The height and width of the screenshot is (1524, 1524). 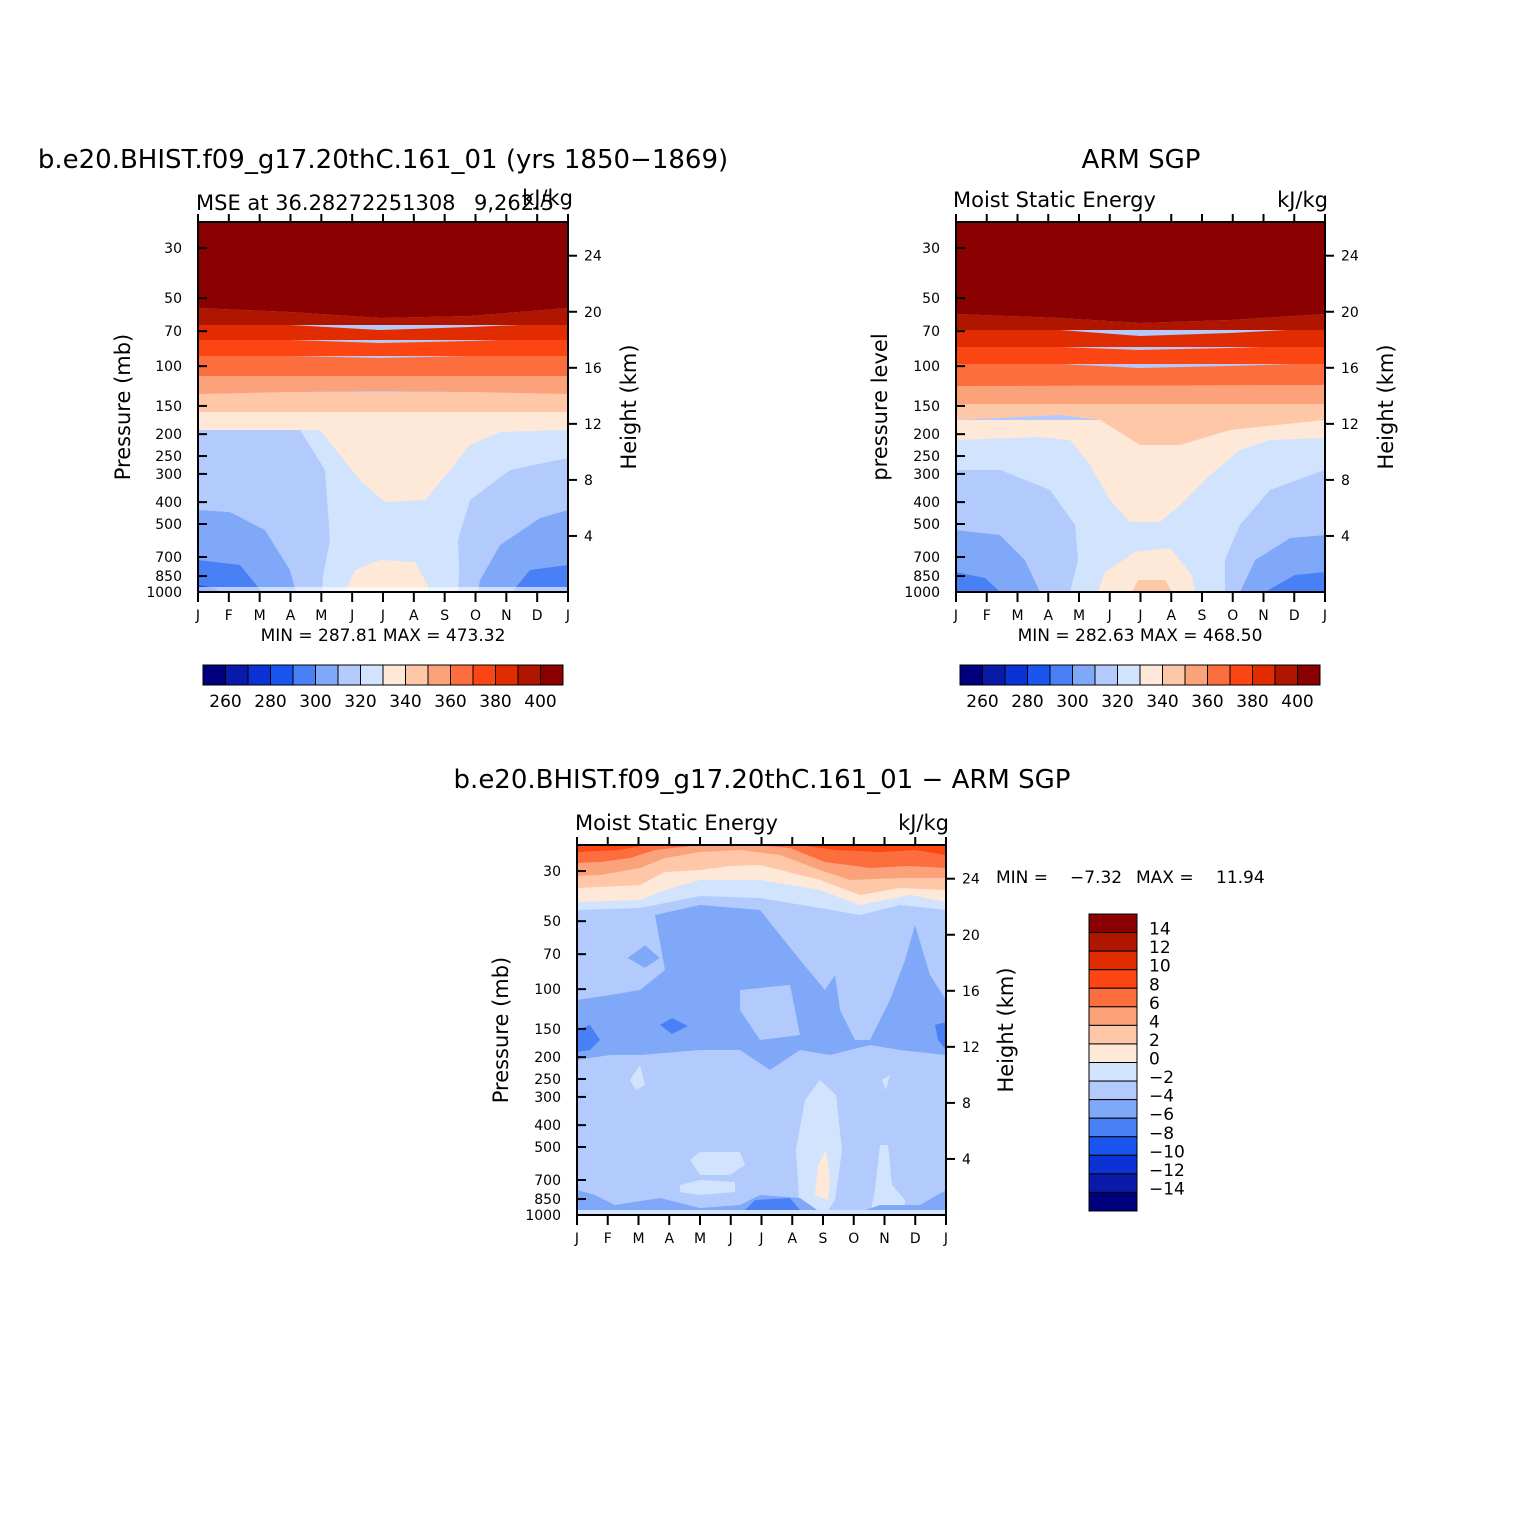 I want to click on panel-obs-contours, so click(x=1140, y=407).